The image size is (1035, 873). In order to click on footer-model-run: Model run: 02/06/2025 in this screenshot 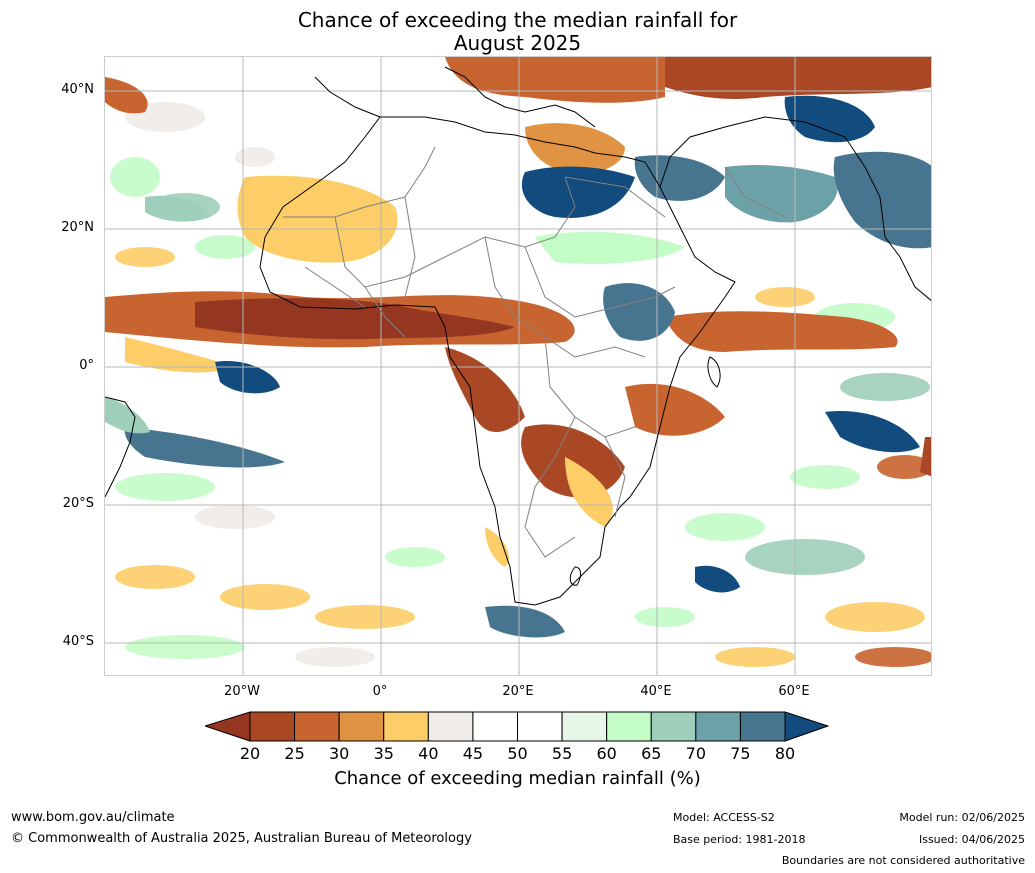, I will do `click(962, 817)`.